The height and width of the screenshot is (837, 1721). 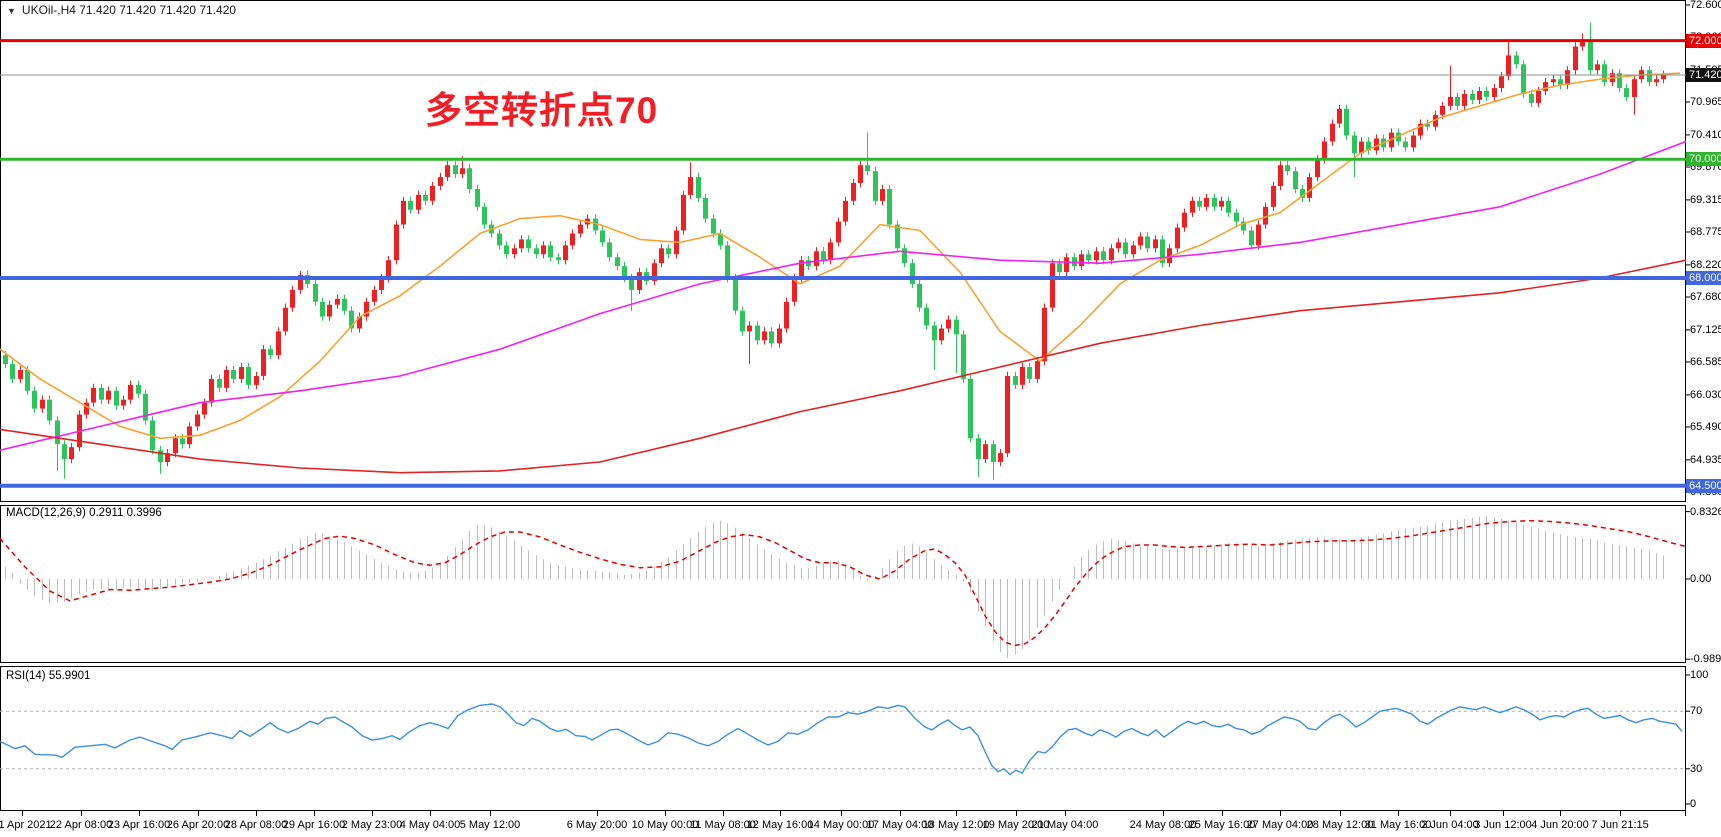 I want to click on macd-signal-line, so click(x=843, y=583).